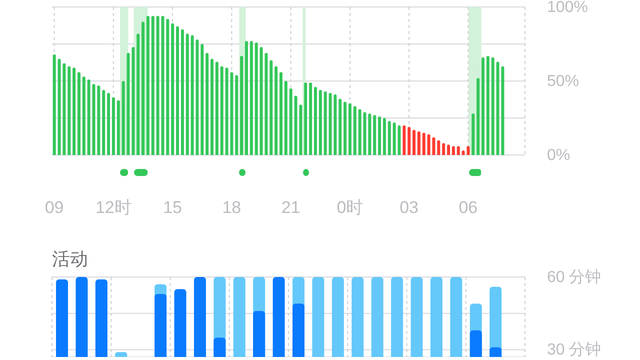  I want to click on x-tick-label: 0时, so click(350, 207).